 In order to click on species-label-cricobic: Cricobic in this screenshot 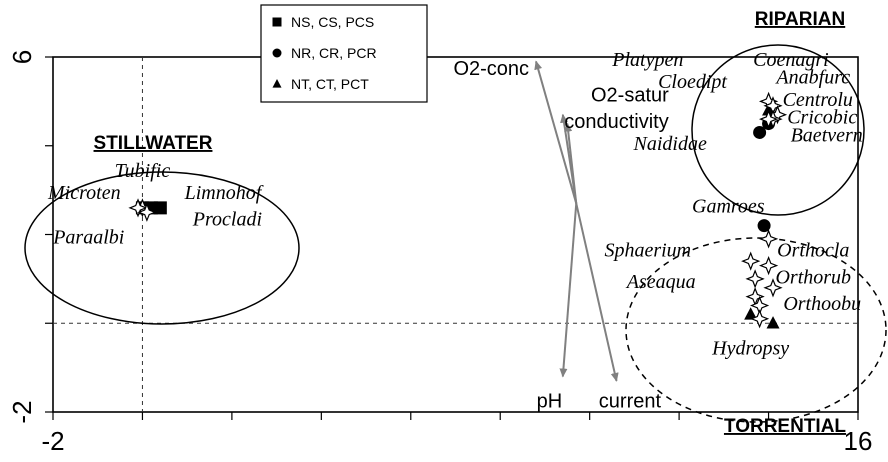, I will do `click(822, 118)`.